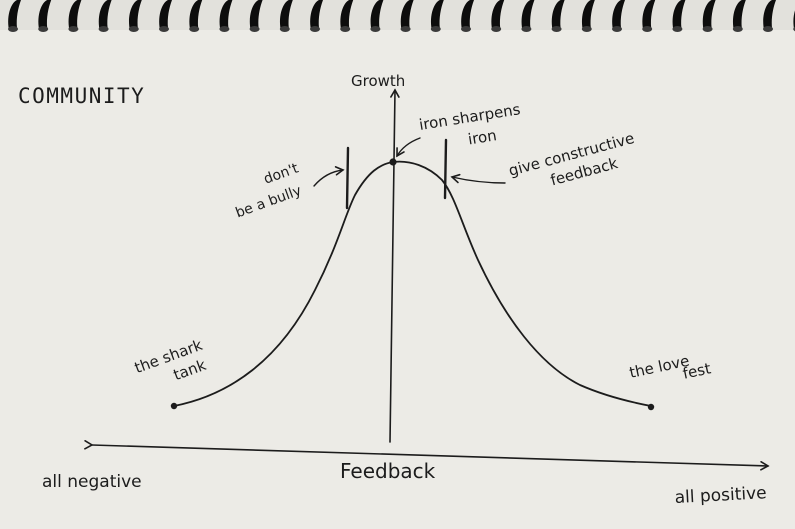 The height and width of the screenshot is (529, 795). Describe the element at coordinates (393, 162) in the screenshot. I see `peak-point` at that location.